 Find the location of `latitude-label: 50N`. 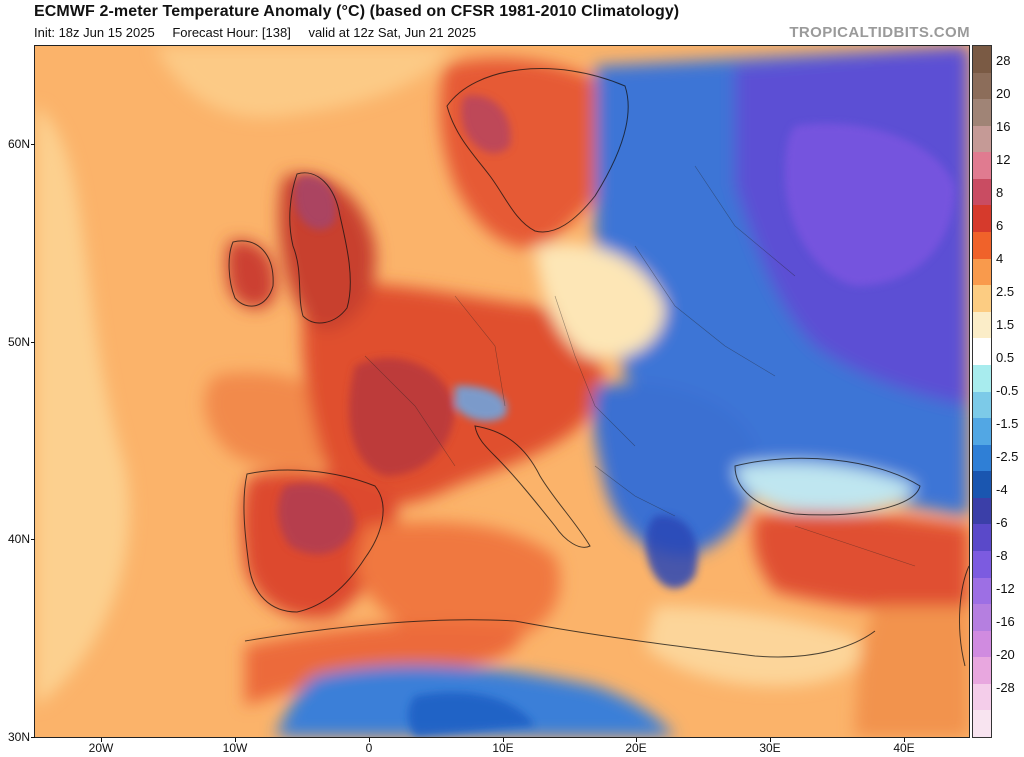

latitude-label: 50N is located at coordinates (18, 342).